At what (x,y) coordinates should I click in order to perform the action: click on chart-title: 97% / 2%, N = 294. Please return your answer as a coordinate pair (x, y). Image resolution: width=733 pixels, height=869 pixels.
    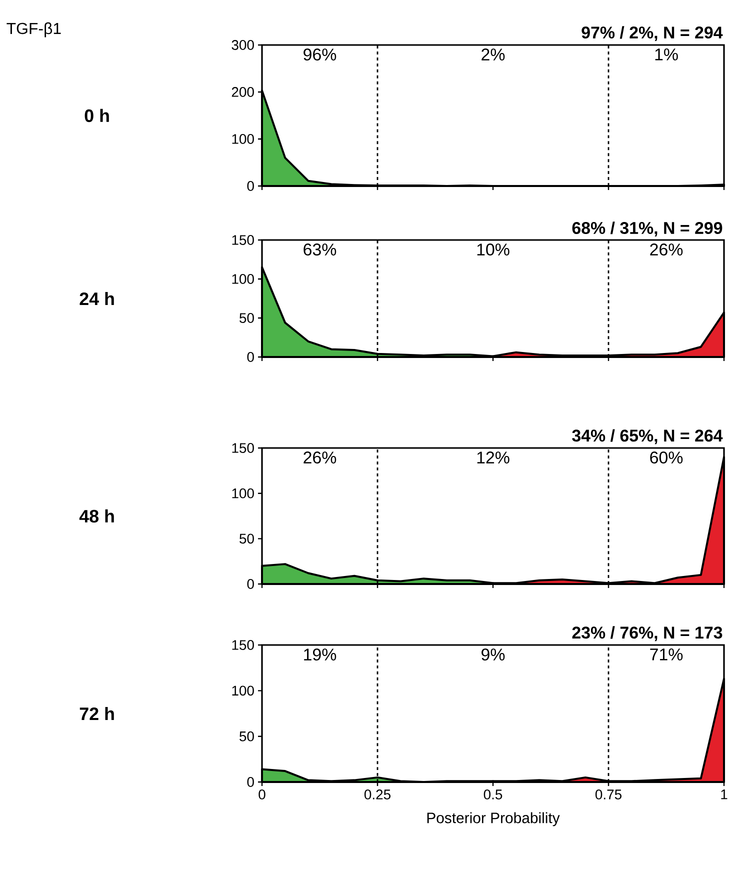
    Looking at the image, I should click on (652, 33).